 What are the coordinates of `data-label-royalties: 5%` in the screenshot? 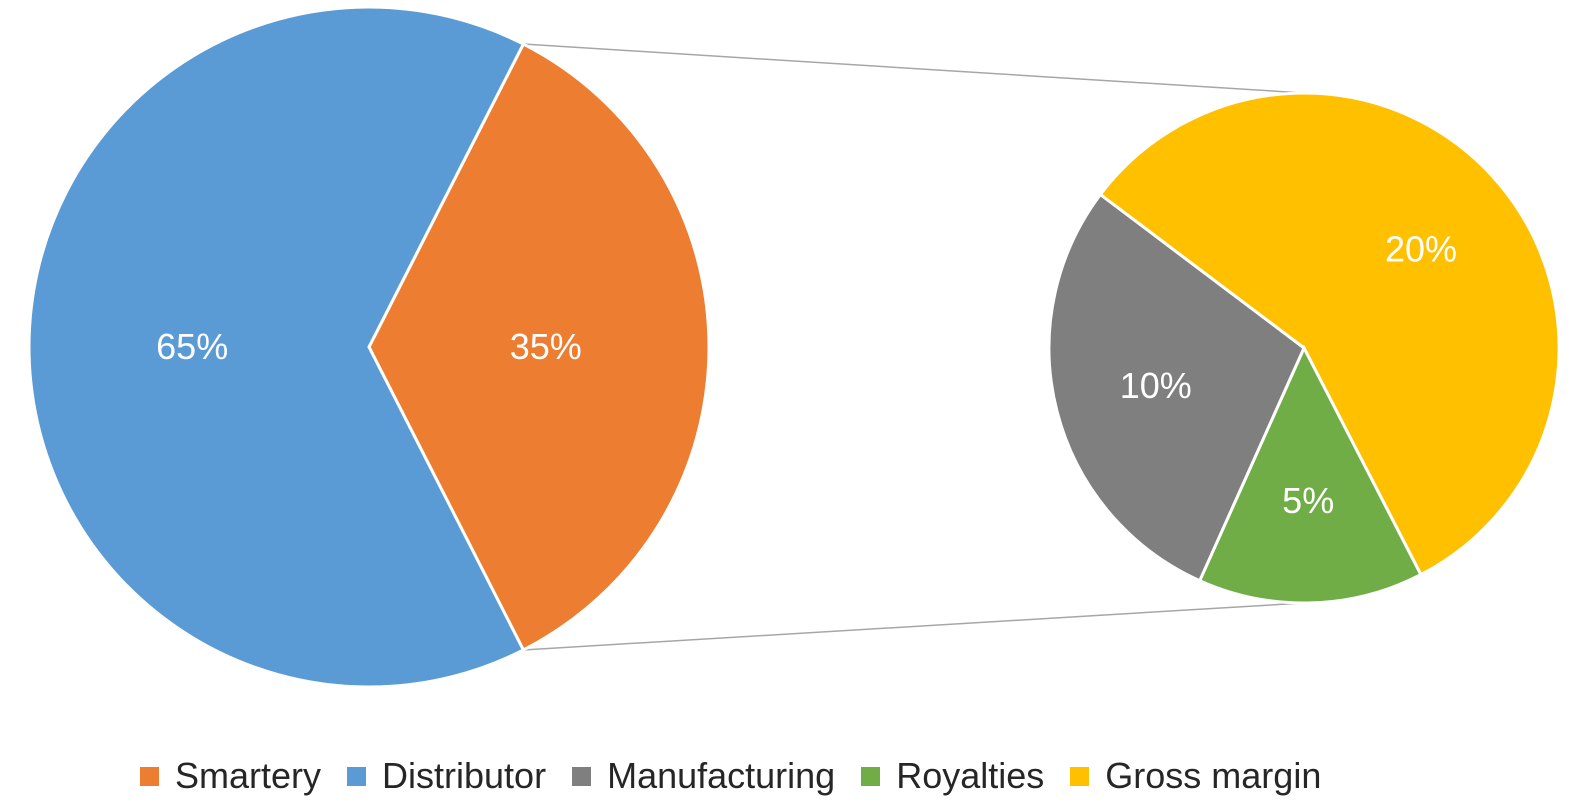 It's located at (1308, 500).